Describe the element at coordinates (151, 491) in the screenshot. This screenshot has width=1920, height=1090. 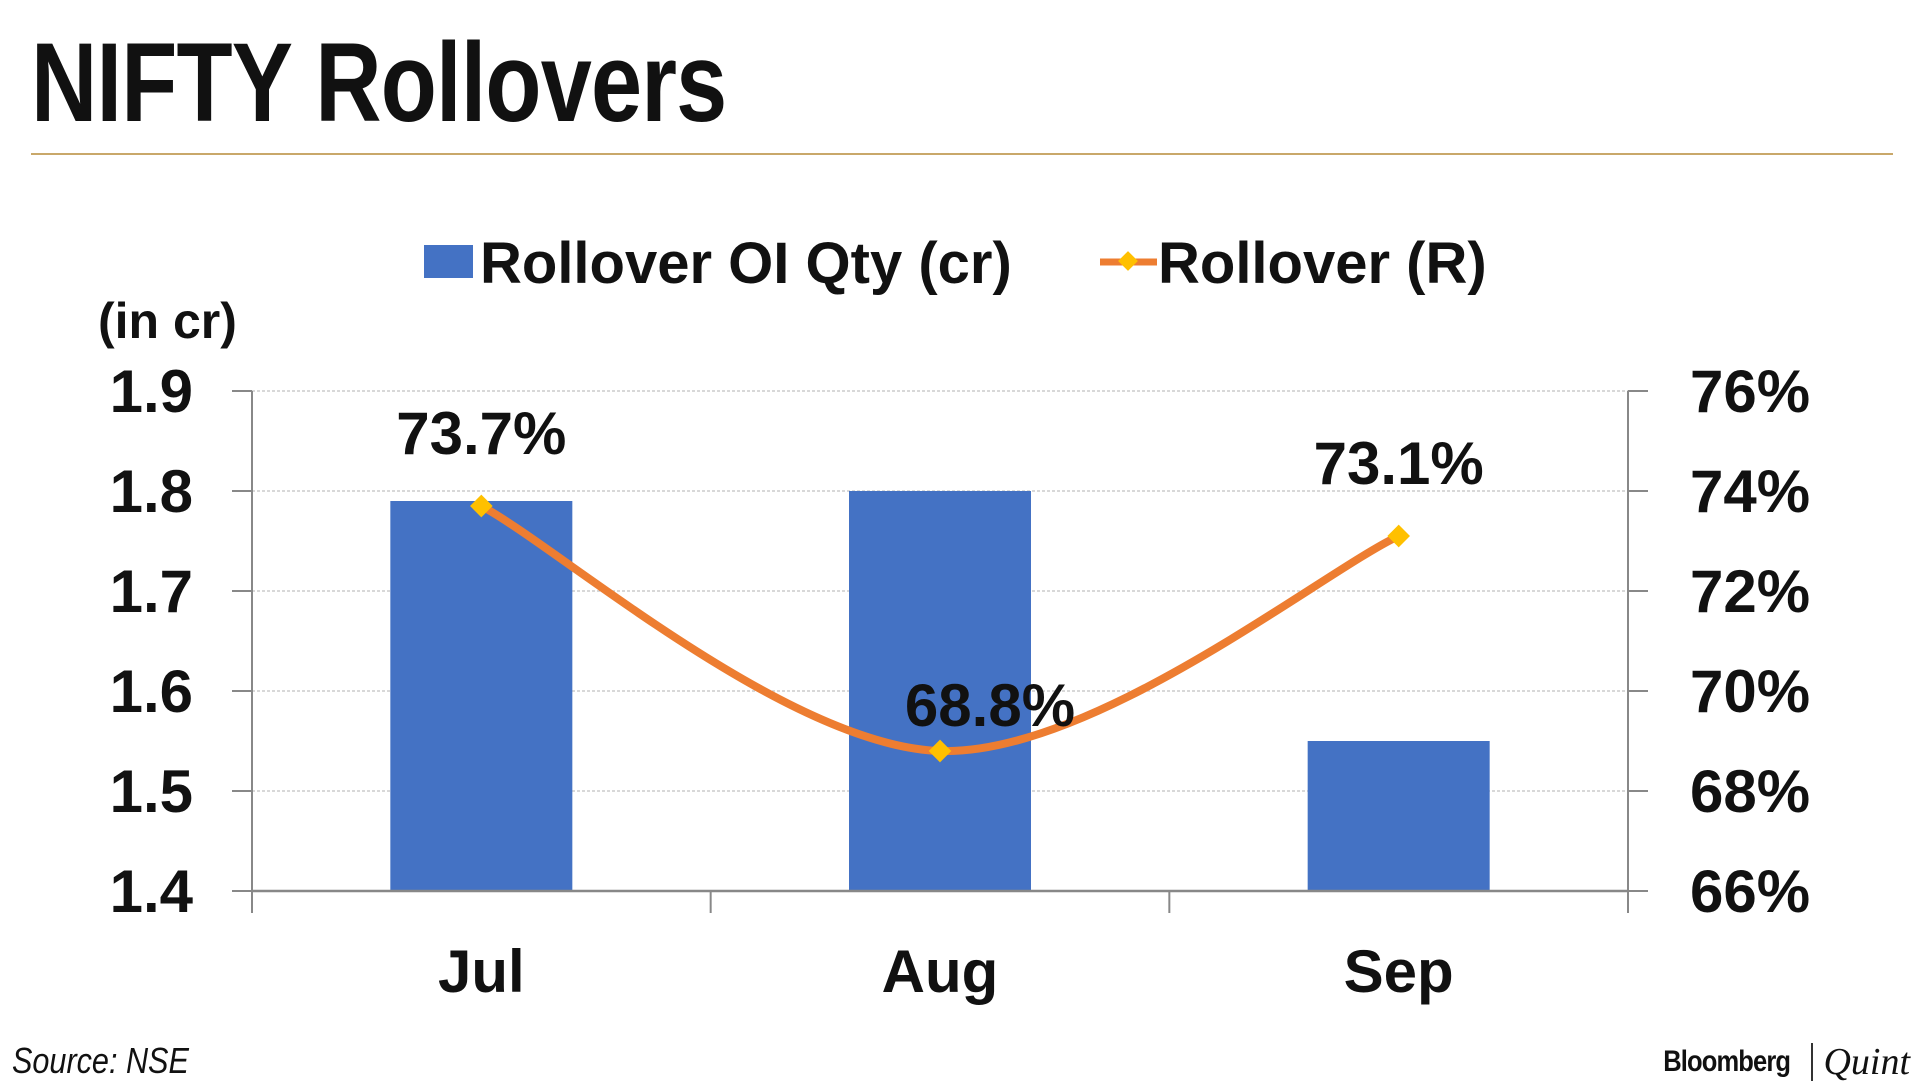
I see `y-tick-label: 1.8` at that location.